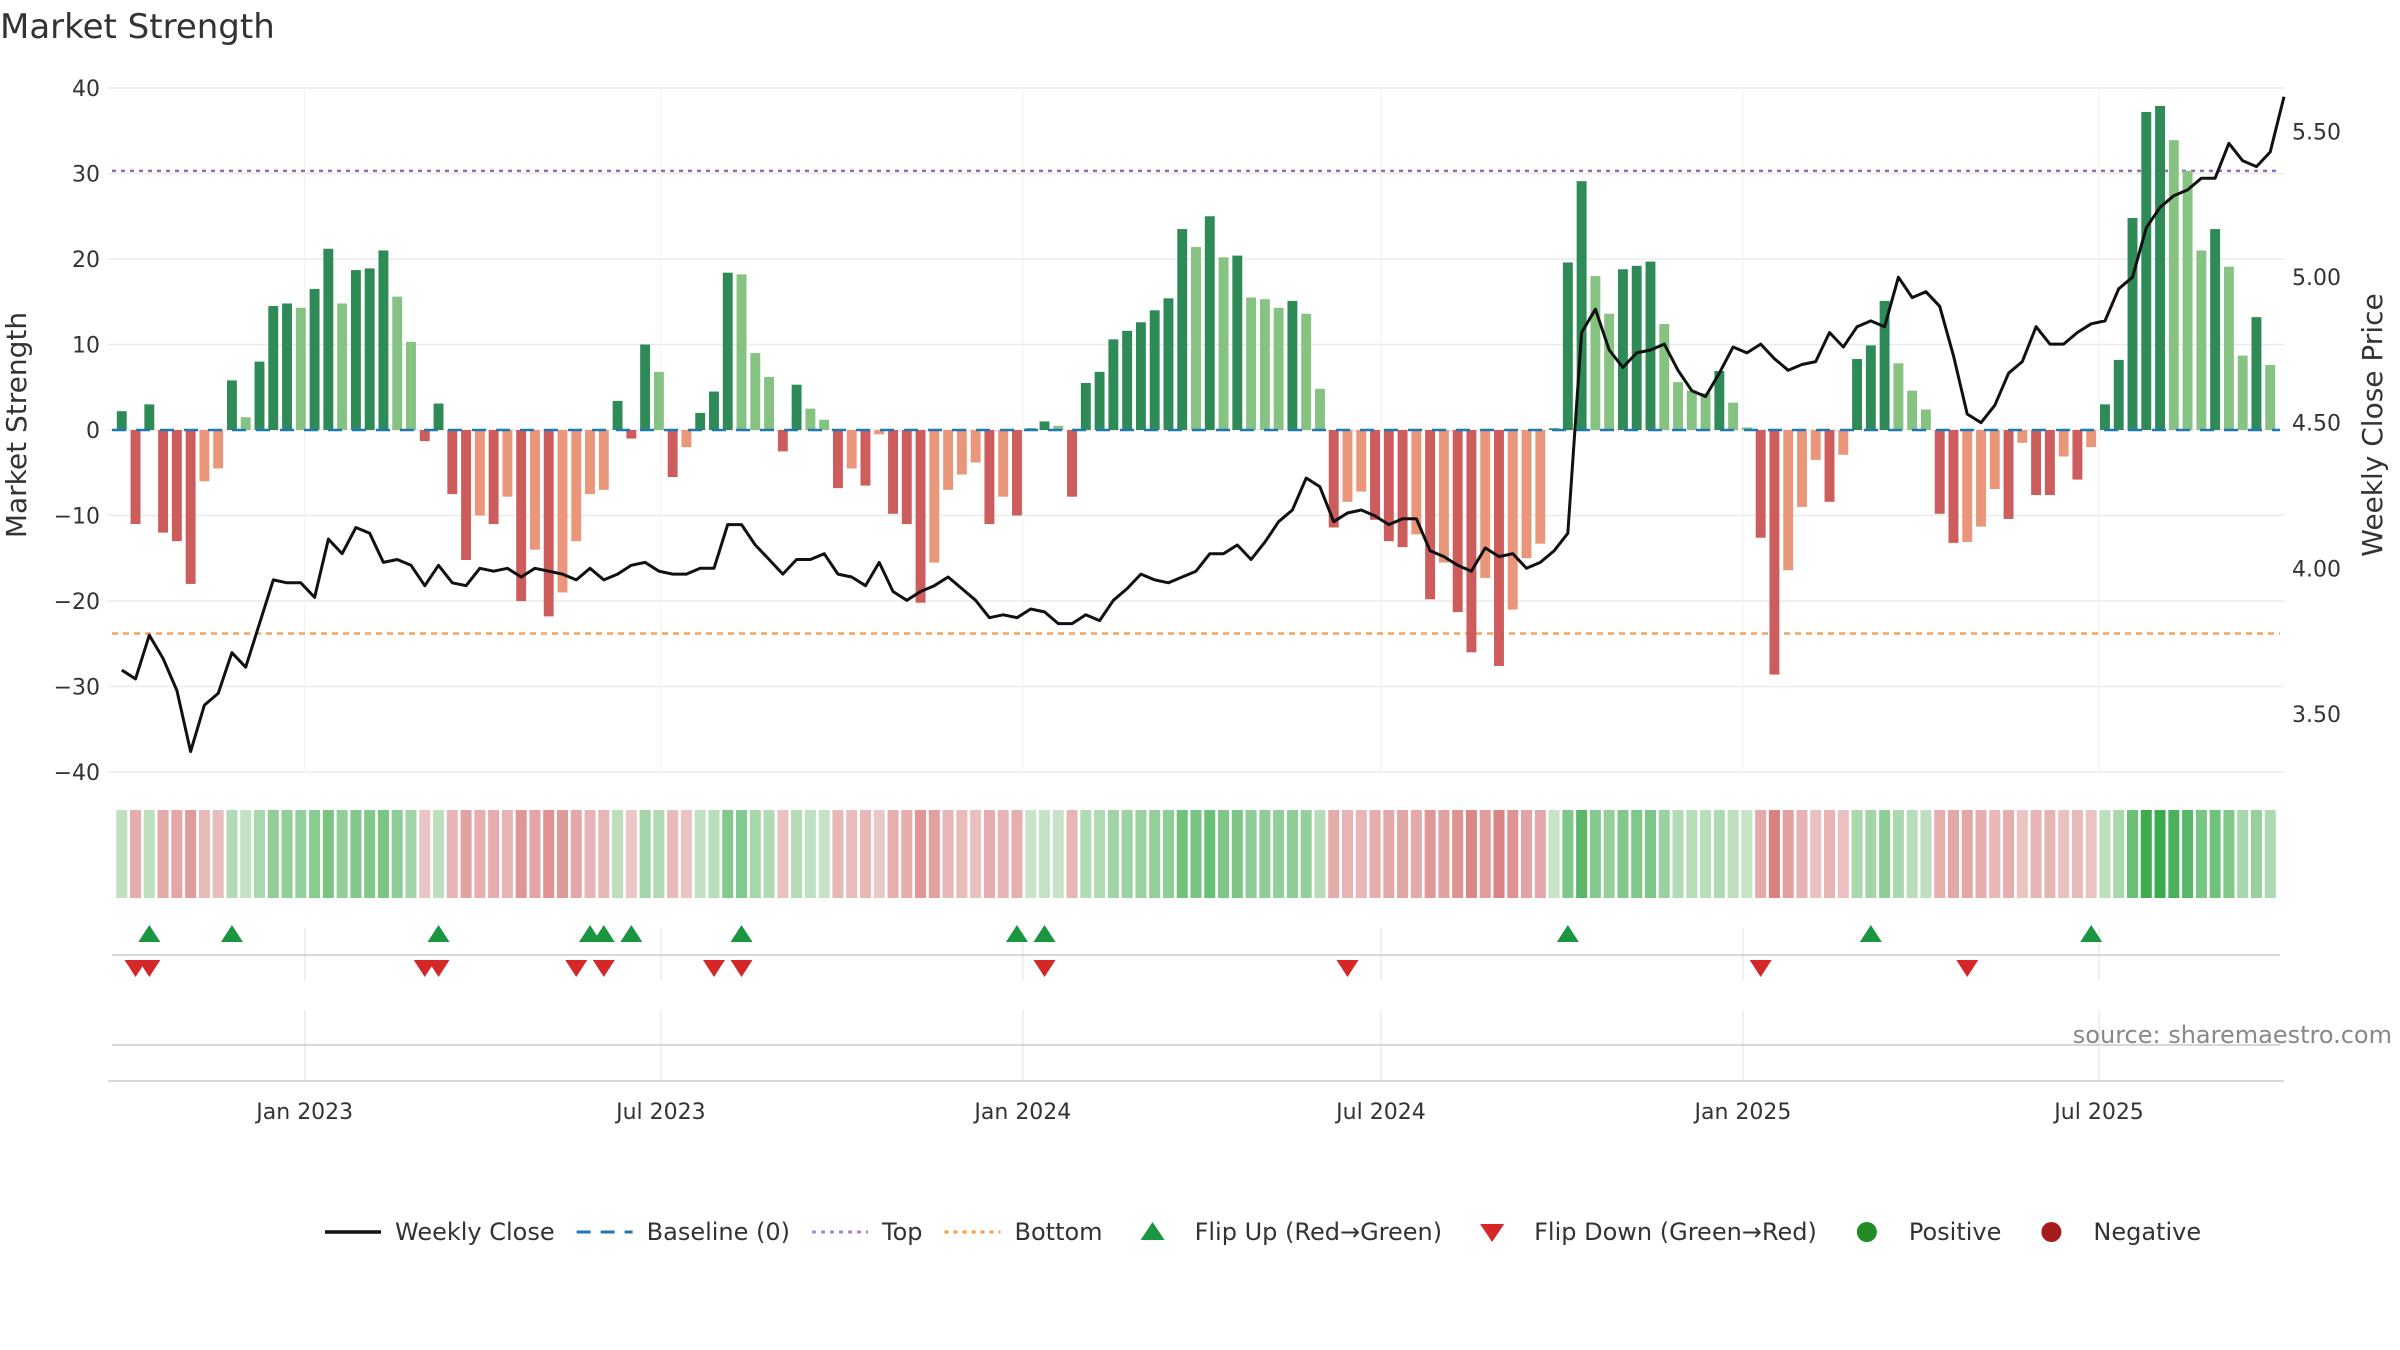  What do you see at coordinates (77, 773) in the screenshot?
I see `y-tick-label: −40` at bounding box center [77, 773].